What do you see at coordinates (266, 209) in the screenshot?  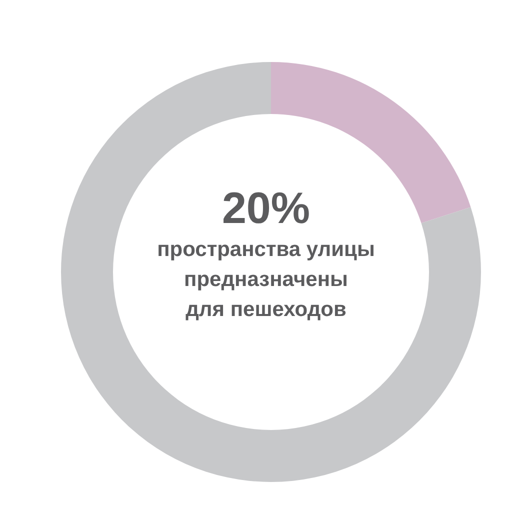 I see `text: 20%` at bounding box center [266, 209].